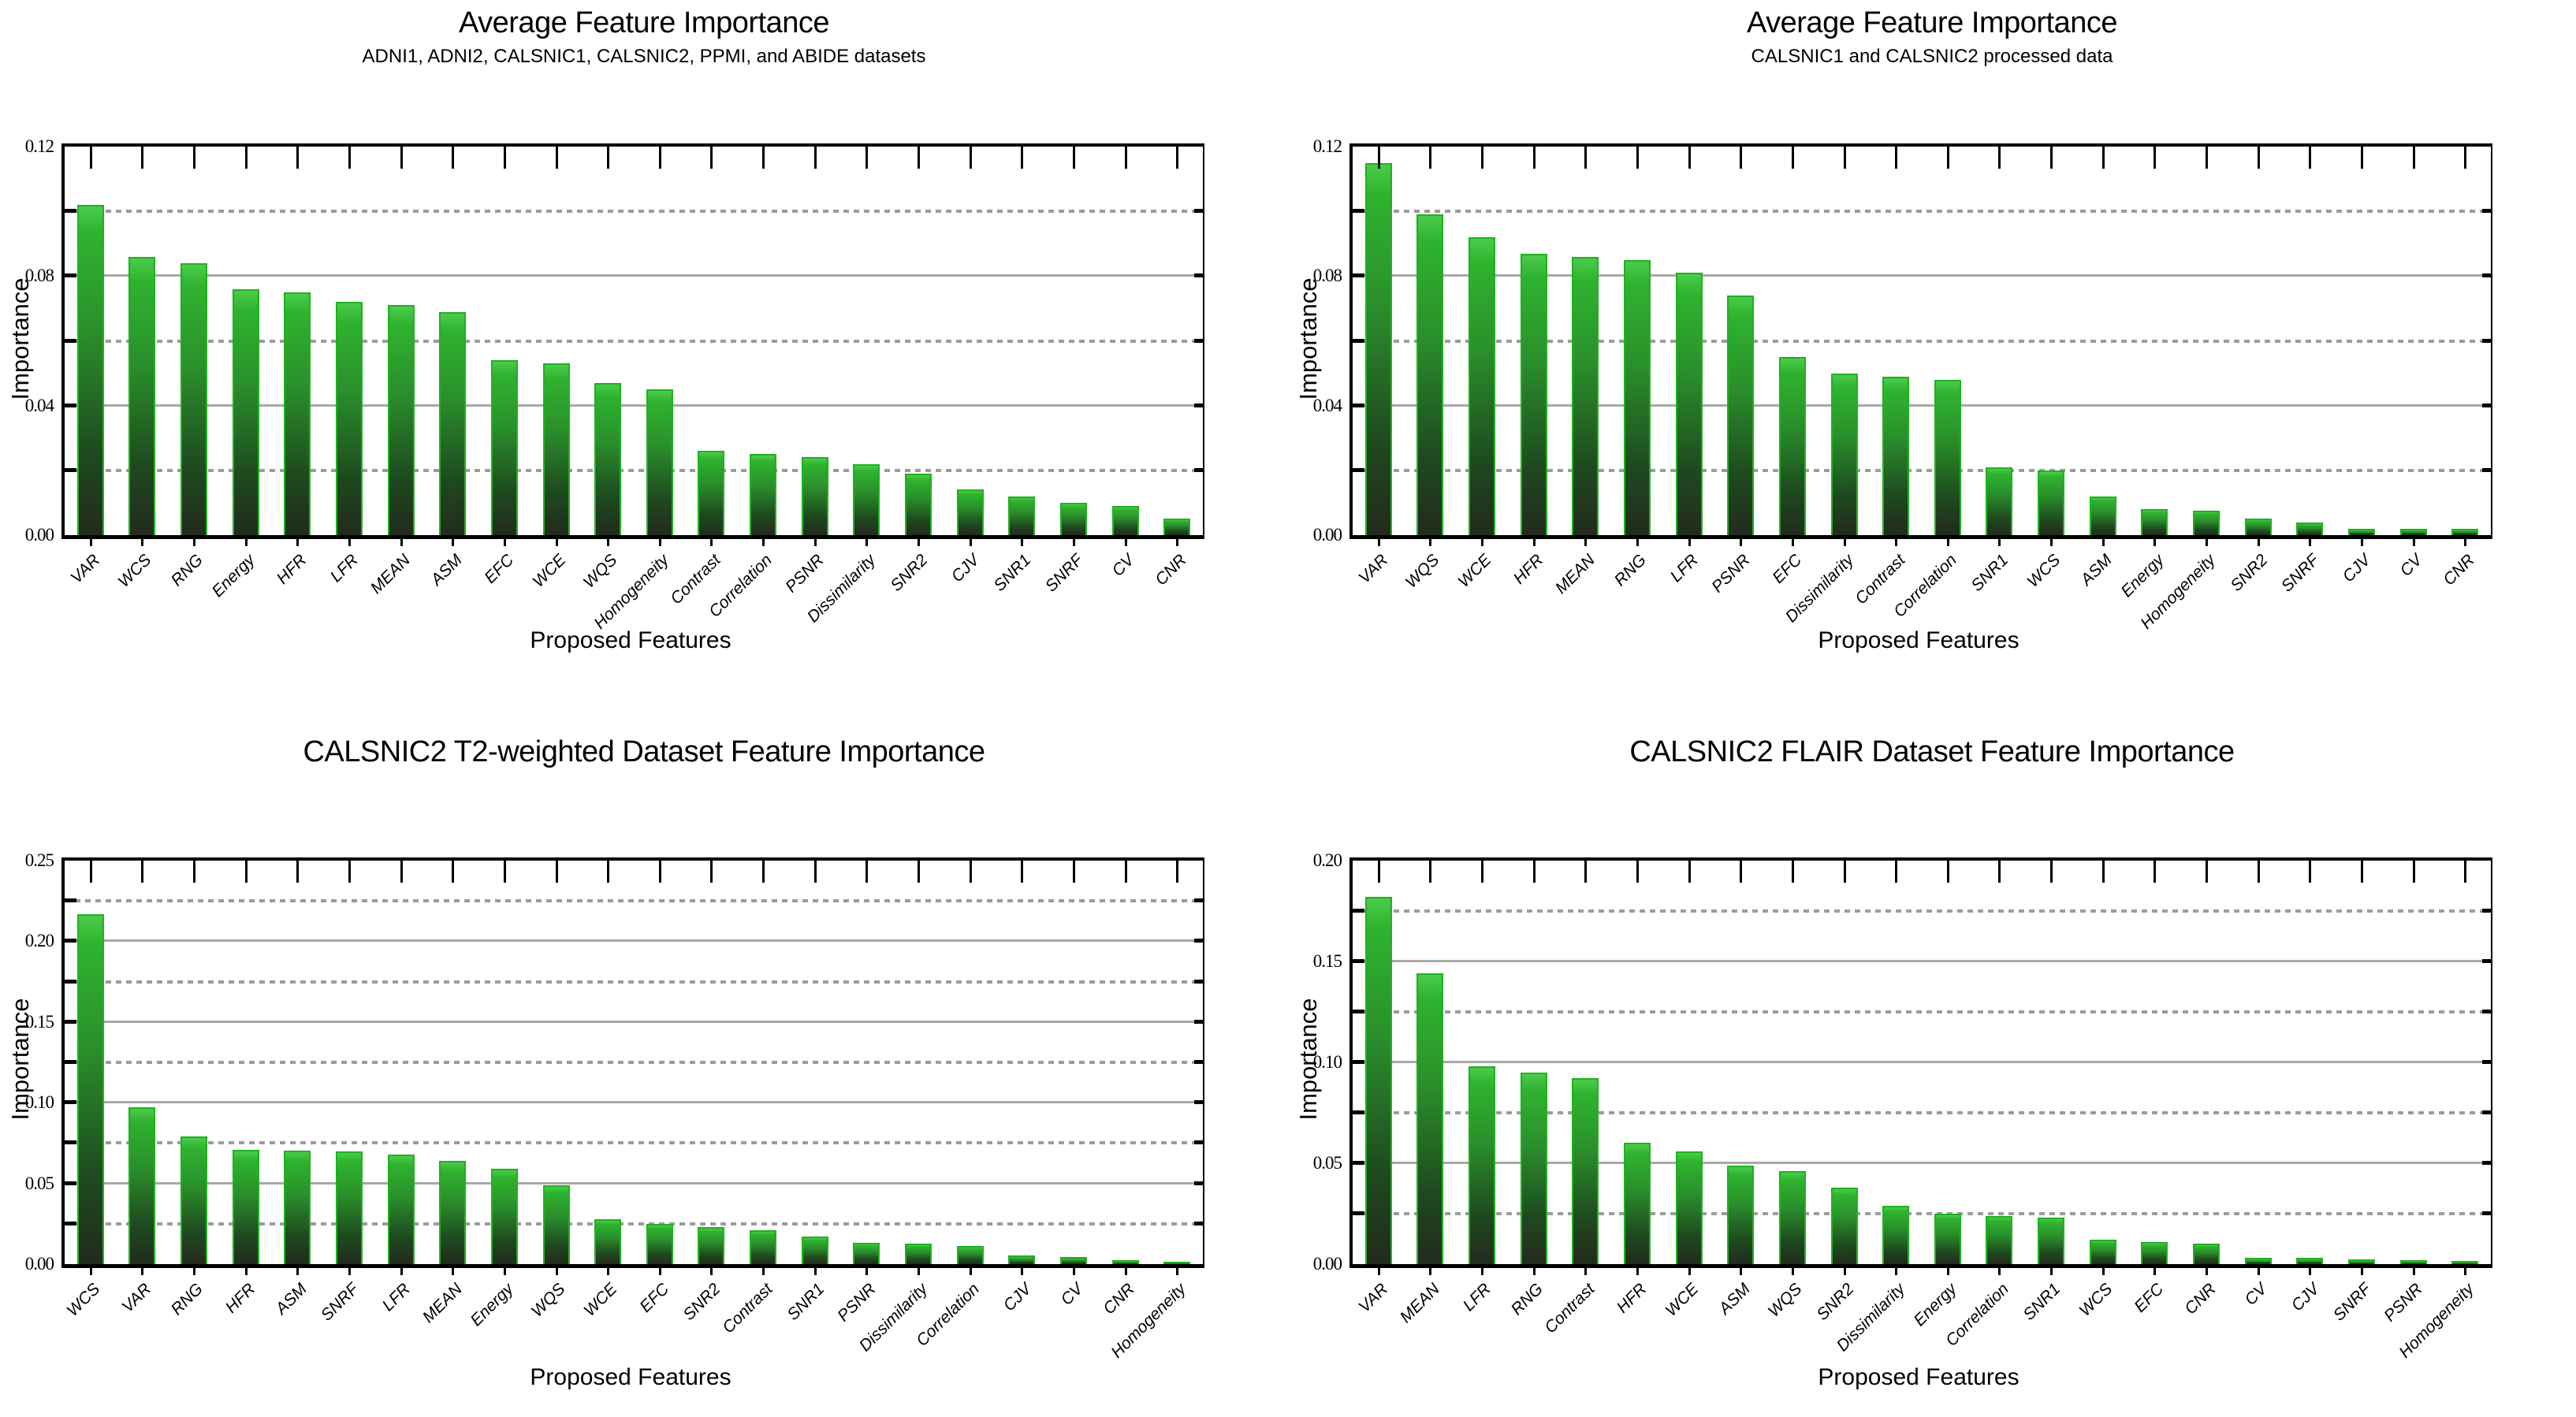 The image size is (2576, 1417). I want to click on y-axis-label: Importance, so click(20, 338).